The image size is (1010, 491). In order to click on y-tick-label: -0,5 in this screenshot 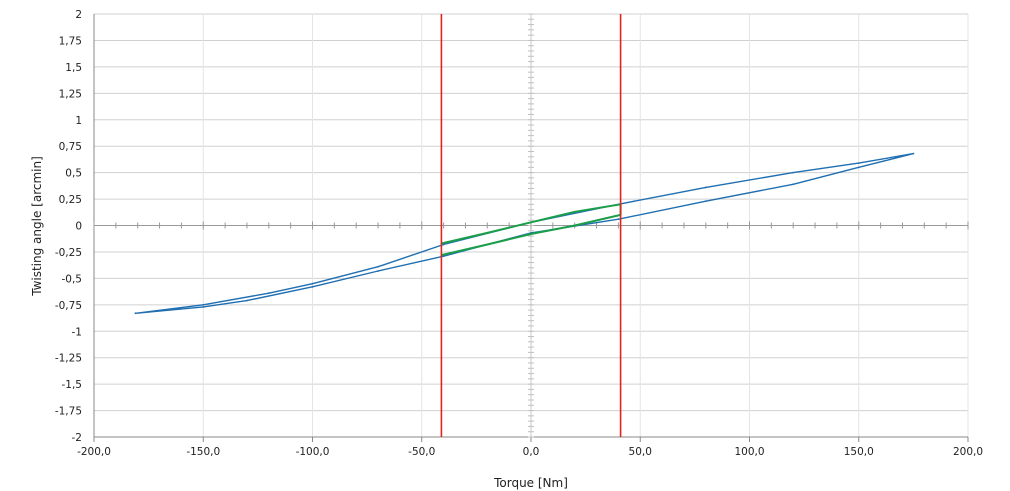, I will do `click(72, 279)`.